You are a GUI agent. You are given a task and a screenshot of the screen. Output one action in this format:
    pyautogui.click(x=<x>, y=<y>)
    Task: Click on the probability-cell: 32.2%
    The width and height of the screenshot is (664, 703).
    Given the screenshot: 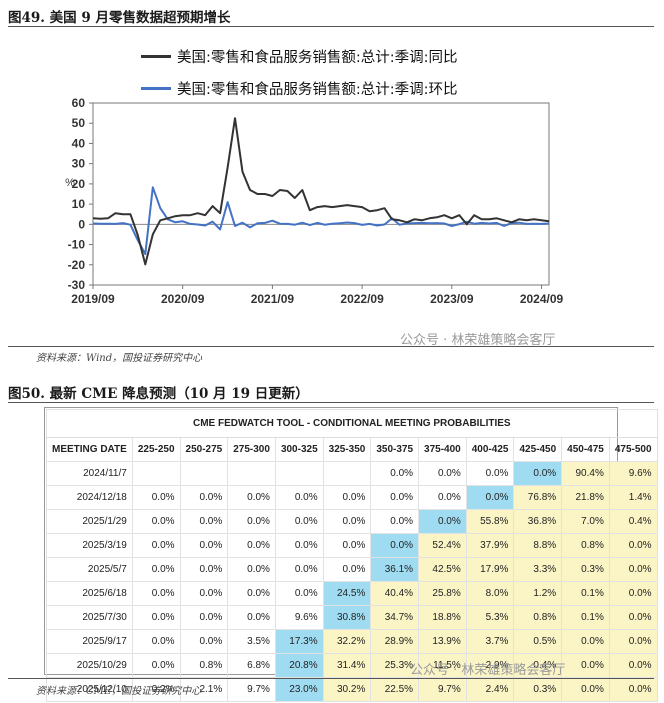 What is the action you would take?
    pyautogui.click(x=347, y=641)
    